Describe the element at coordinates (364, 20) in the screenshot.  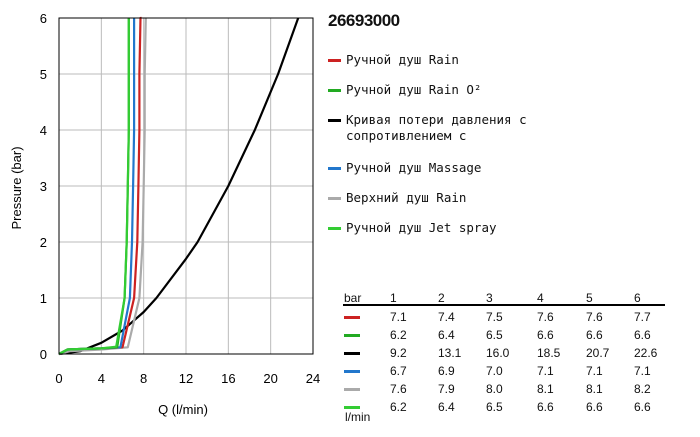
I see `chart-title: 26693000` at that location.